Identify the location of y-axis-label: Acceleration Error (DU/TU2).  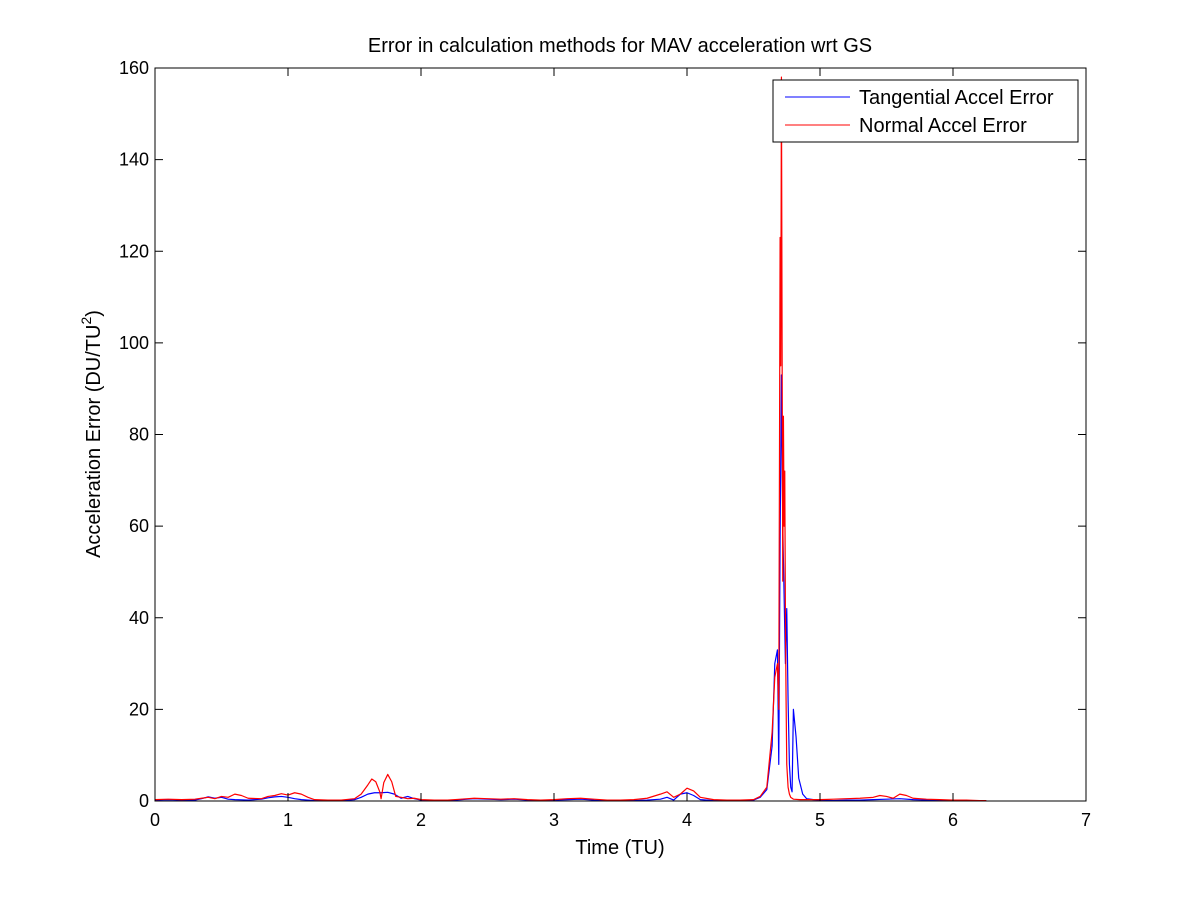
(91, 434).